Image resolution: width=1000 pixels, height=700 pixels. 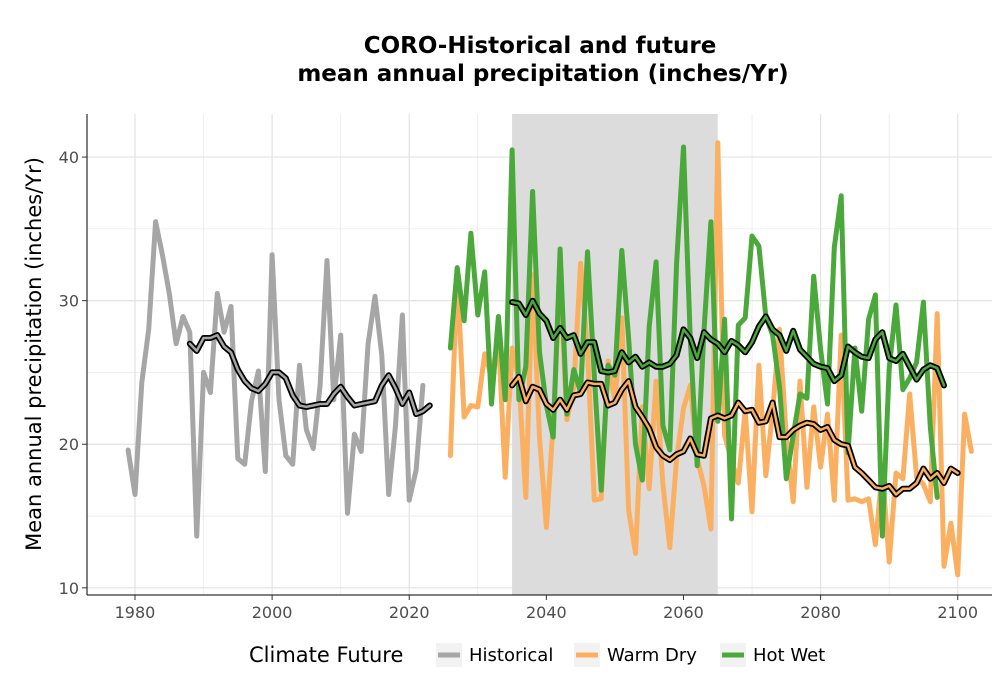 What do you see at coordinates (957, 612) in the screenshot?
I see `x-tick-label: 2100` at bounding box center [957, 612].